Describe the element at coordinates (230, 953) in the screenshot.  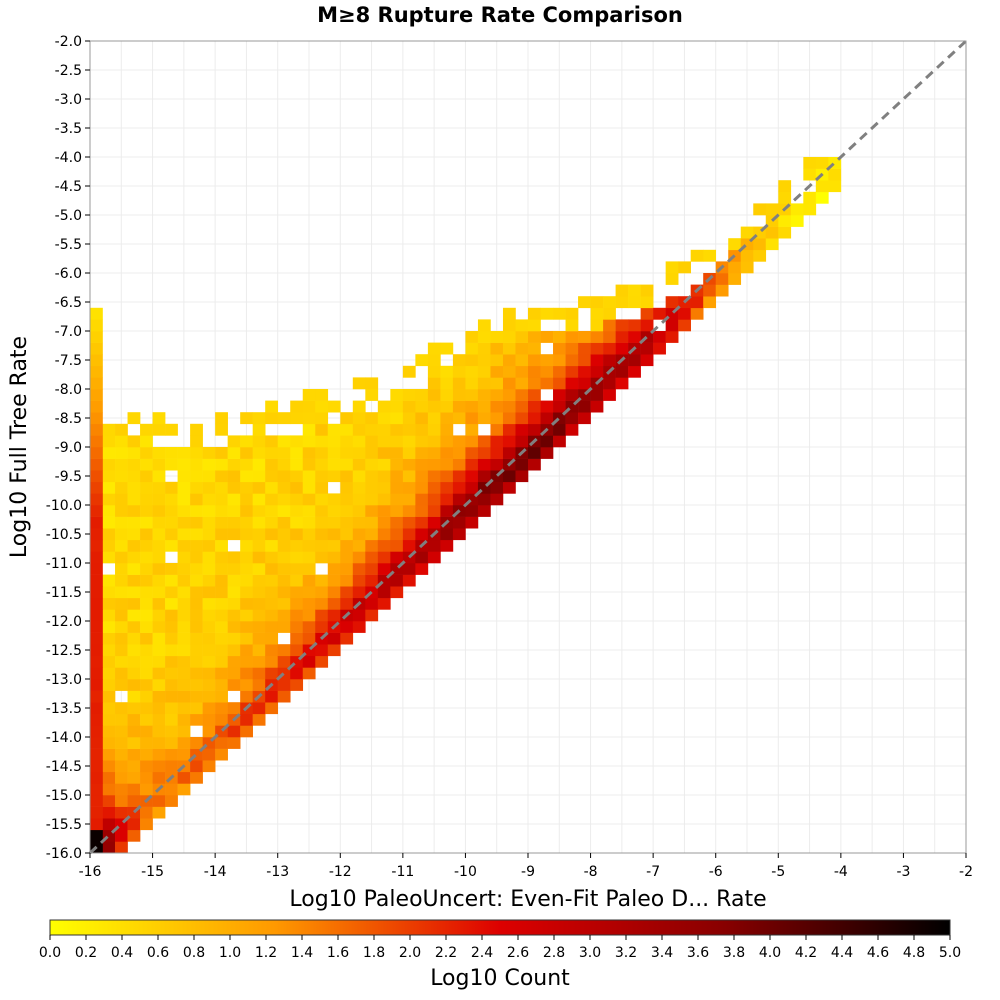
I see `colorbar-tick-label: 1.0` at that location.